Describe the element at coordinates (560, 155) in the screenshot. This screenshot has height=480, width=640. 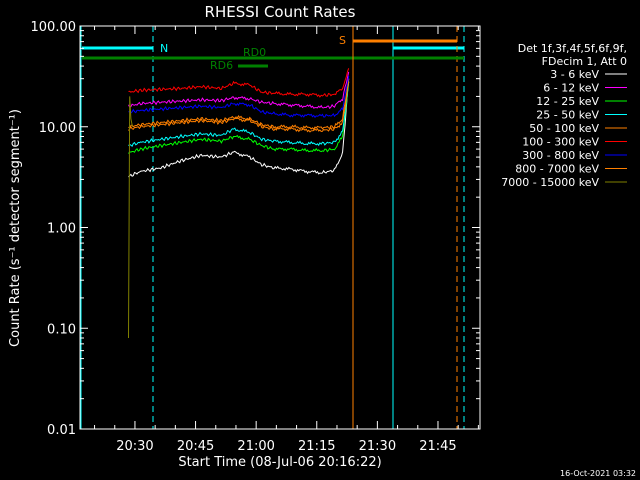
I see `legend-entry-label: 300 - 800 keV` at that location.